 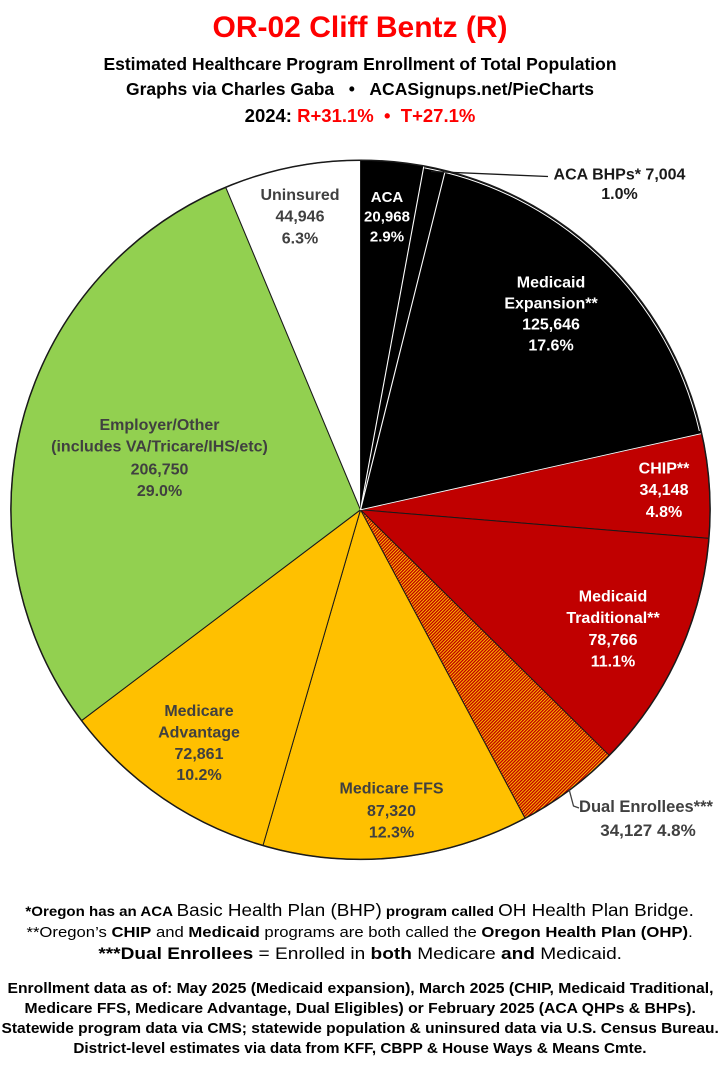 I want to click on svg-text: 78,766, so click(x=613, y=640).